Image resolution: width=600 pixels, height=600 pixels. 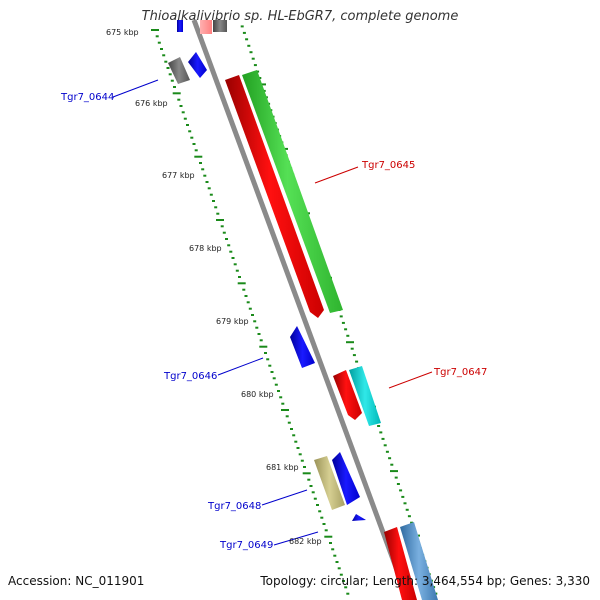 What do you see at coordinates (365, 396) in the screenshot?
I see `gene-feature-cyan` at bounding box center [365, 396].